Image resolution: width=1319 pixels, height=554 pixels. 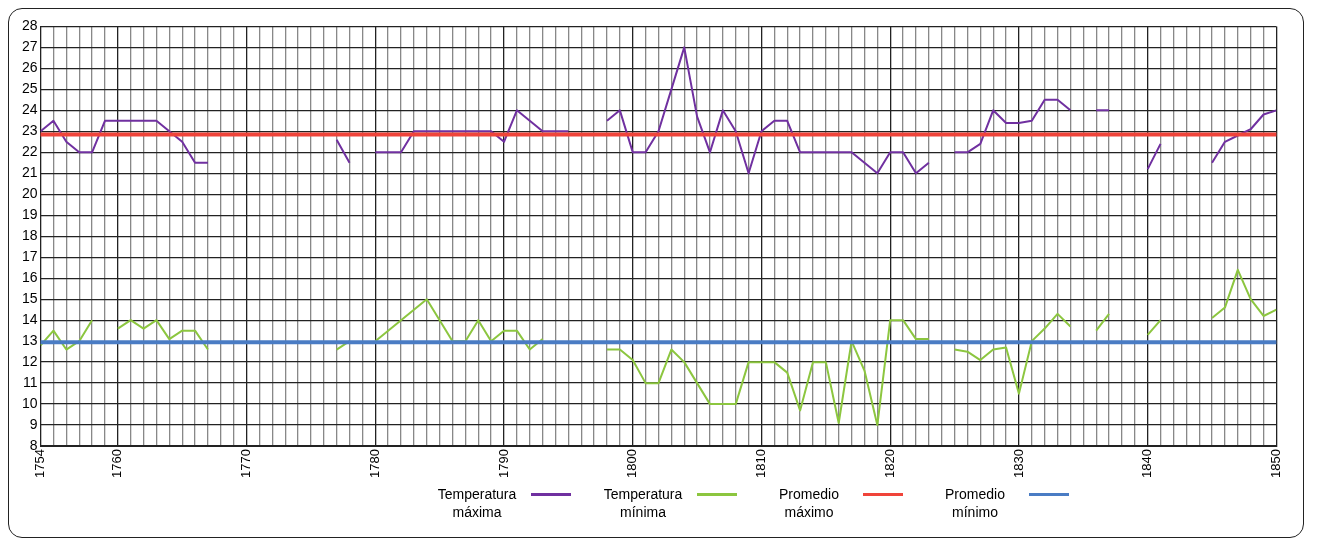 What do you see at coordinates (246, 463) in the screenshot?
I see `x-tick-label: 1770` at bounding box center [246, 463].